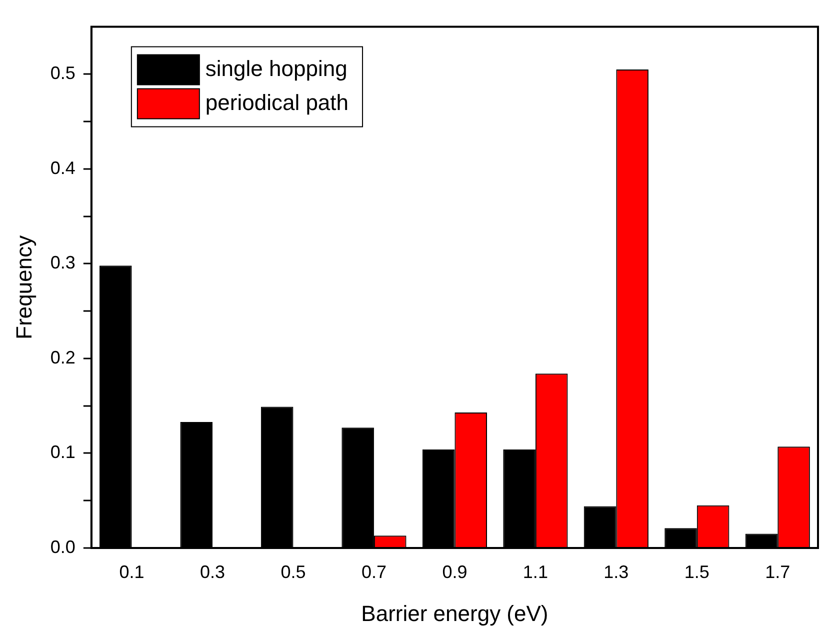  I want to click on x-tick-label: 1.1, so click(535, 572).